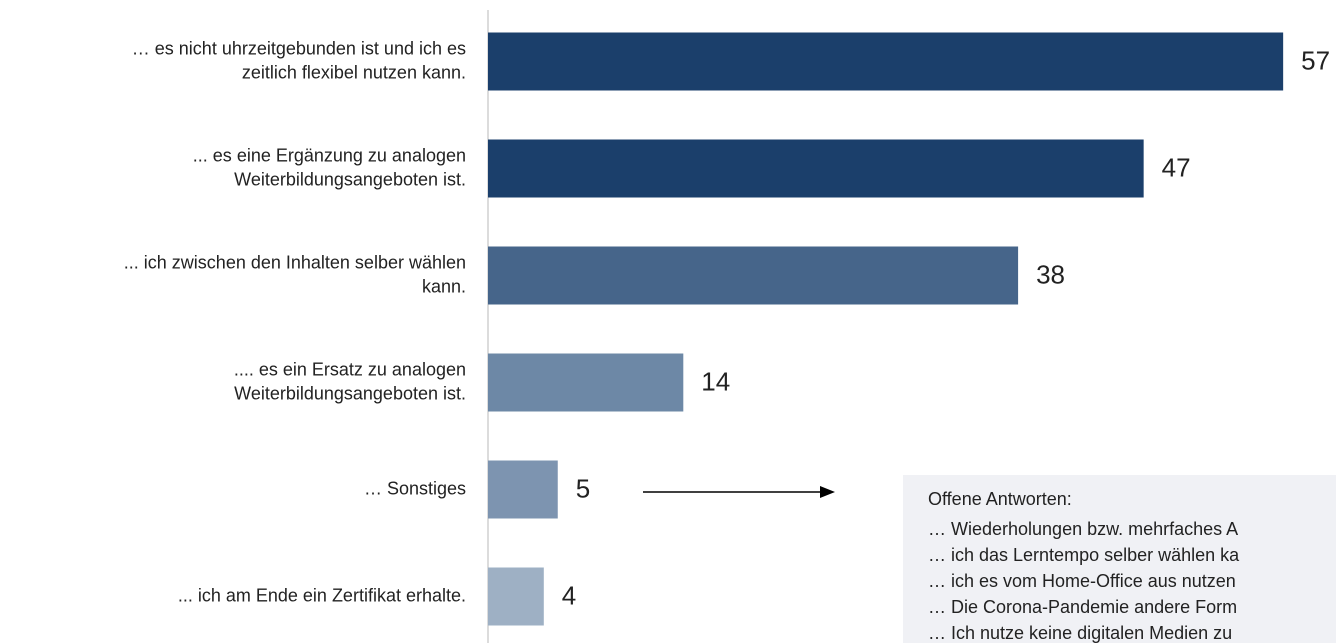 This screenshot has height=643, width=1336. What do you see at coordinates (1082, 581) in the screenshot?
I see `annotation-line: … ich es vom Home-Office aus nutzen` at bounding box center [1082, 581].